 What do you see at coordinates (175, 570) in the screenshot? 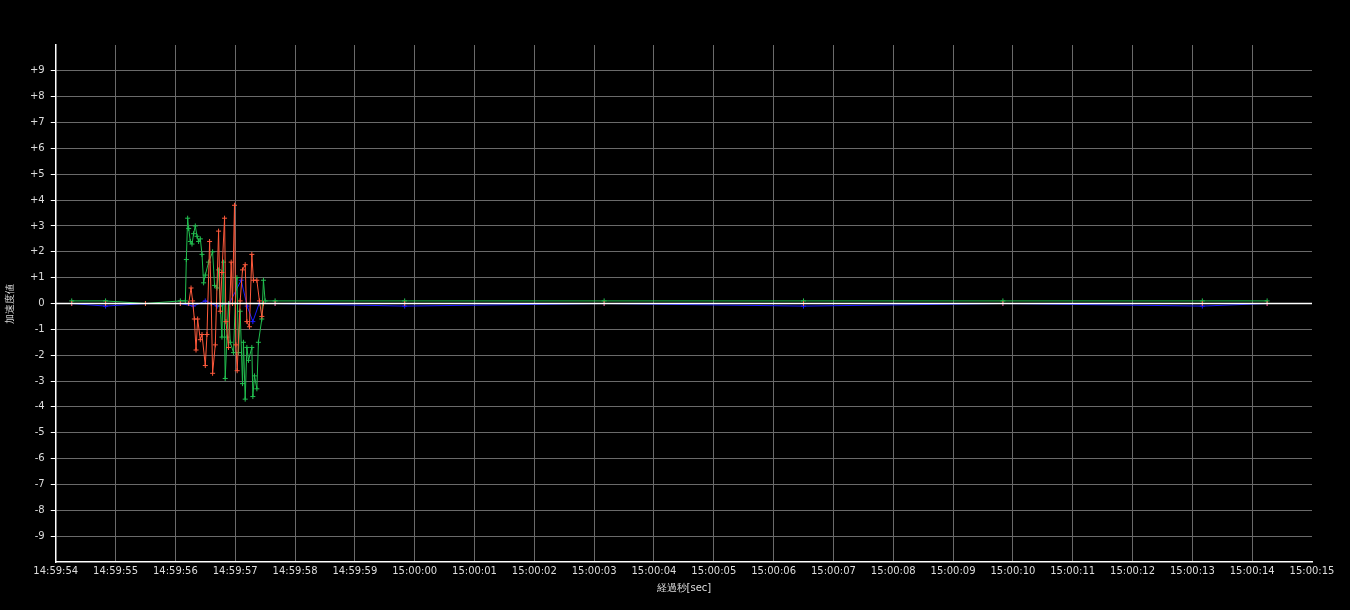
I see `x-tick-label: 14:59:56` at bounding box center [175, 570].